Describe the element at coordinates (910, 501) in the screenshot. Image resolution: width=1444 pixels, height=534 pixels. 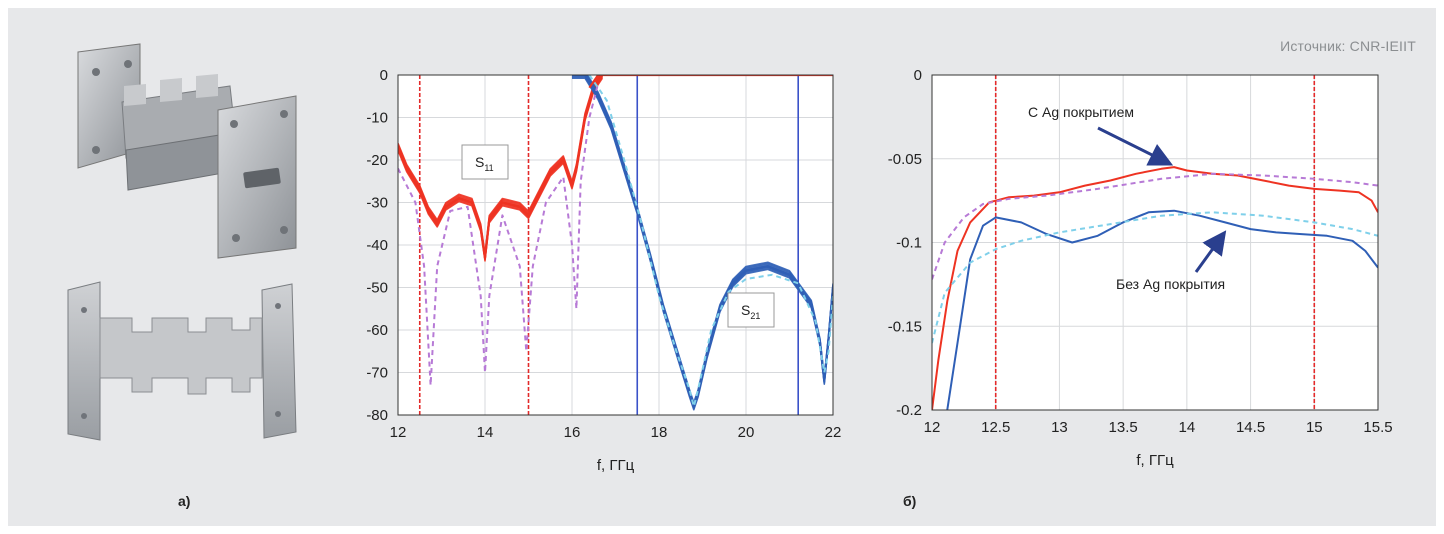
I see `panel-label-b: б)` at that location.